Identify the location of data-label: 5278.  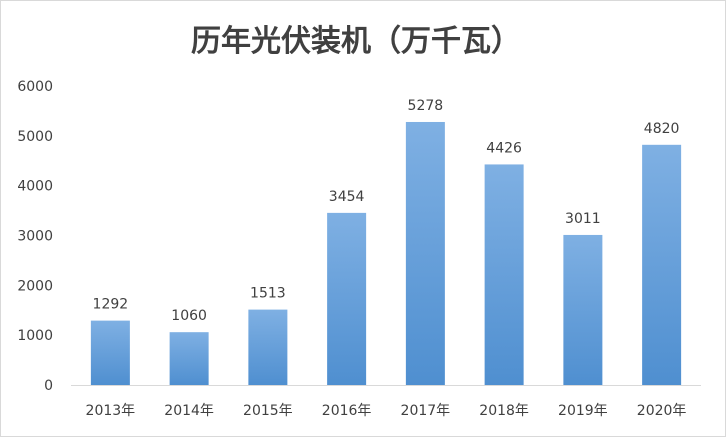
(426, 106).